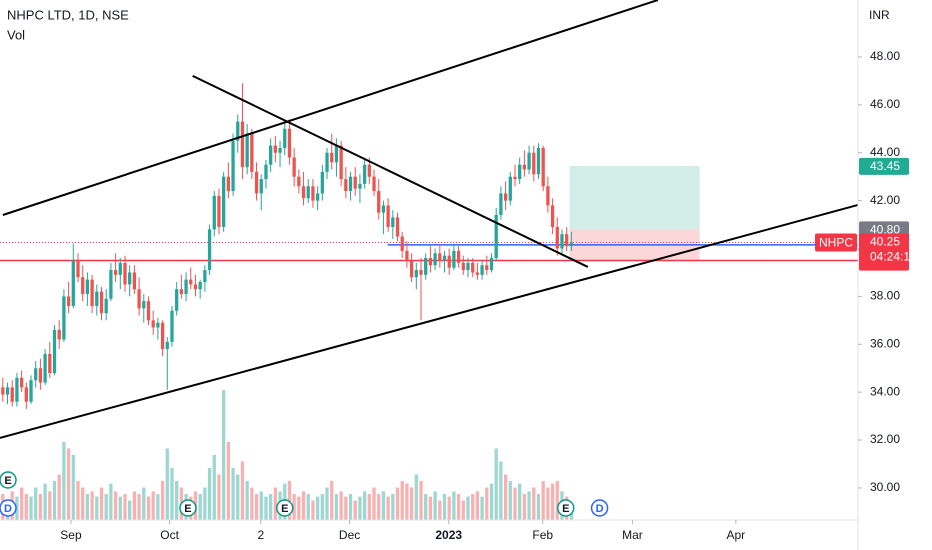 Image resolution: width=932 pixels, height=550 pixels. I want to click on event-label: D, so click(8, 509).